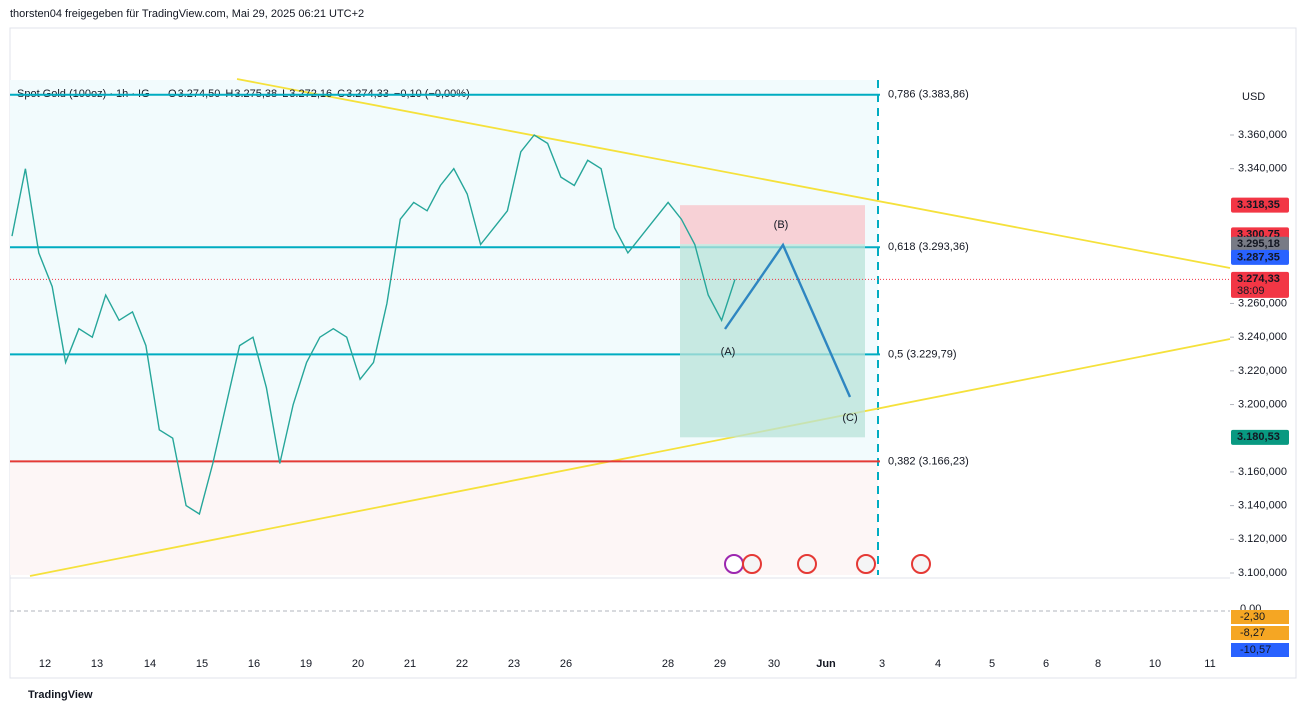 The image size is (1306, 718). Describe the element at coordinates (826, 664) in the screenshot. I see `date-label: Jun` at that location.